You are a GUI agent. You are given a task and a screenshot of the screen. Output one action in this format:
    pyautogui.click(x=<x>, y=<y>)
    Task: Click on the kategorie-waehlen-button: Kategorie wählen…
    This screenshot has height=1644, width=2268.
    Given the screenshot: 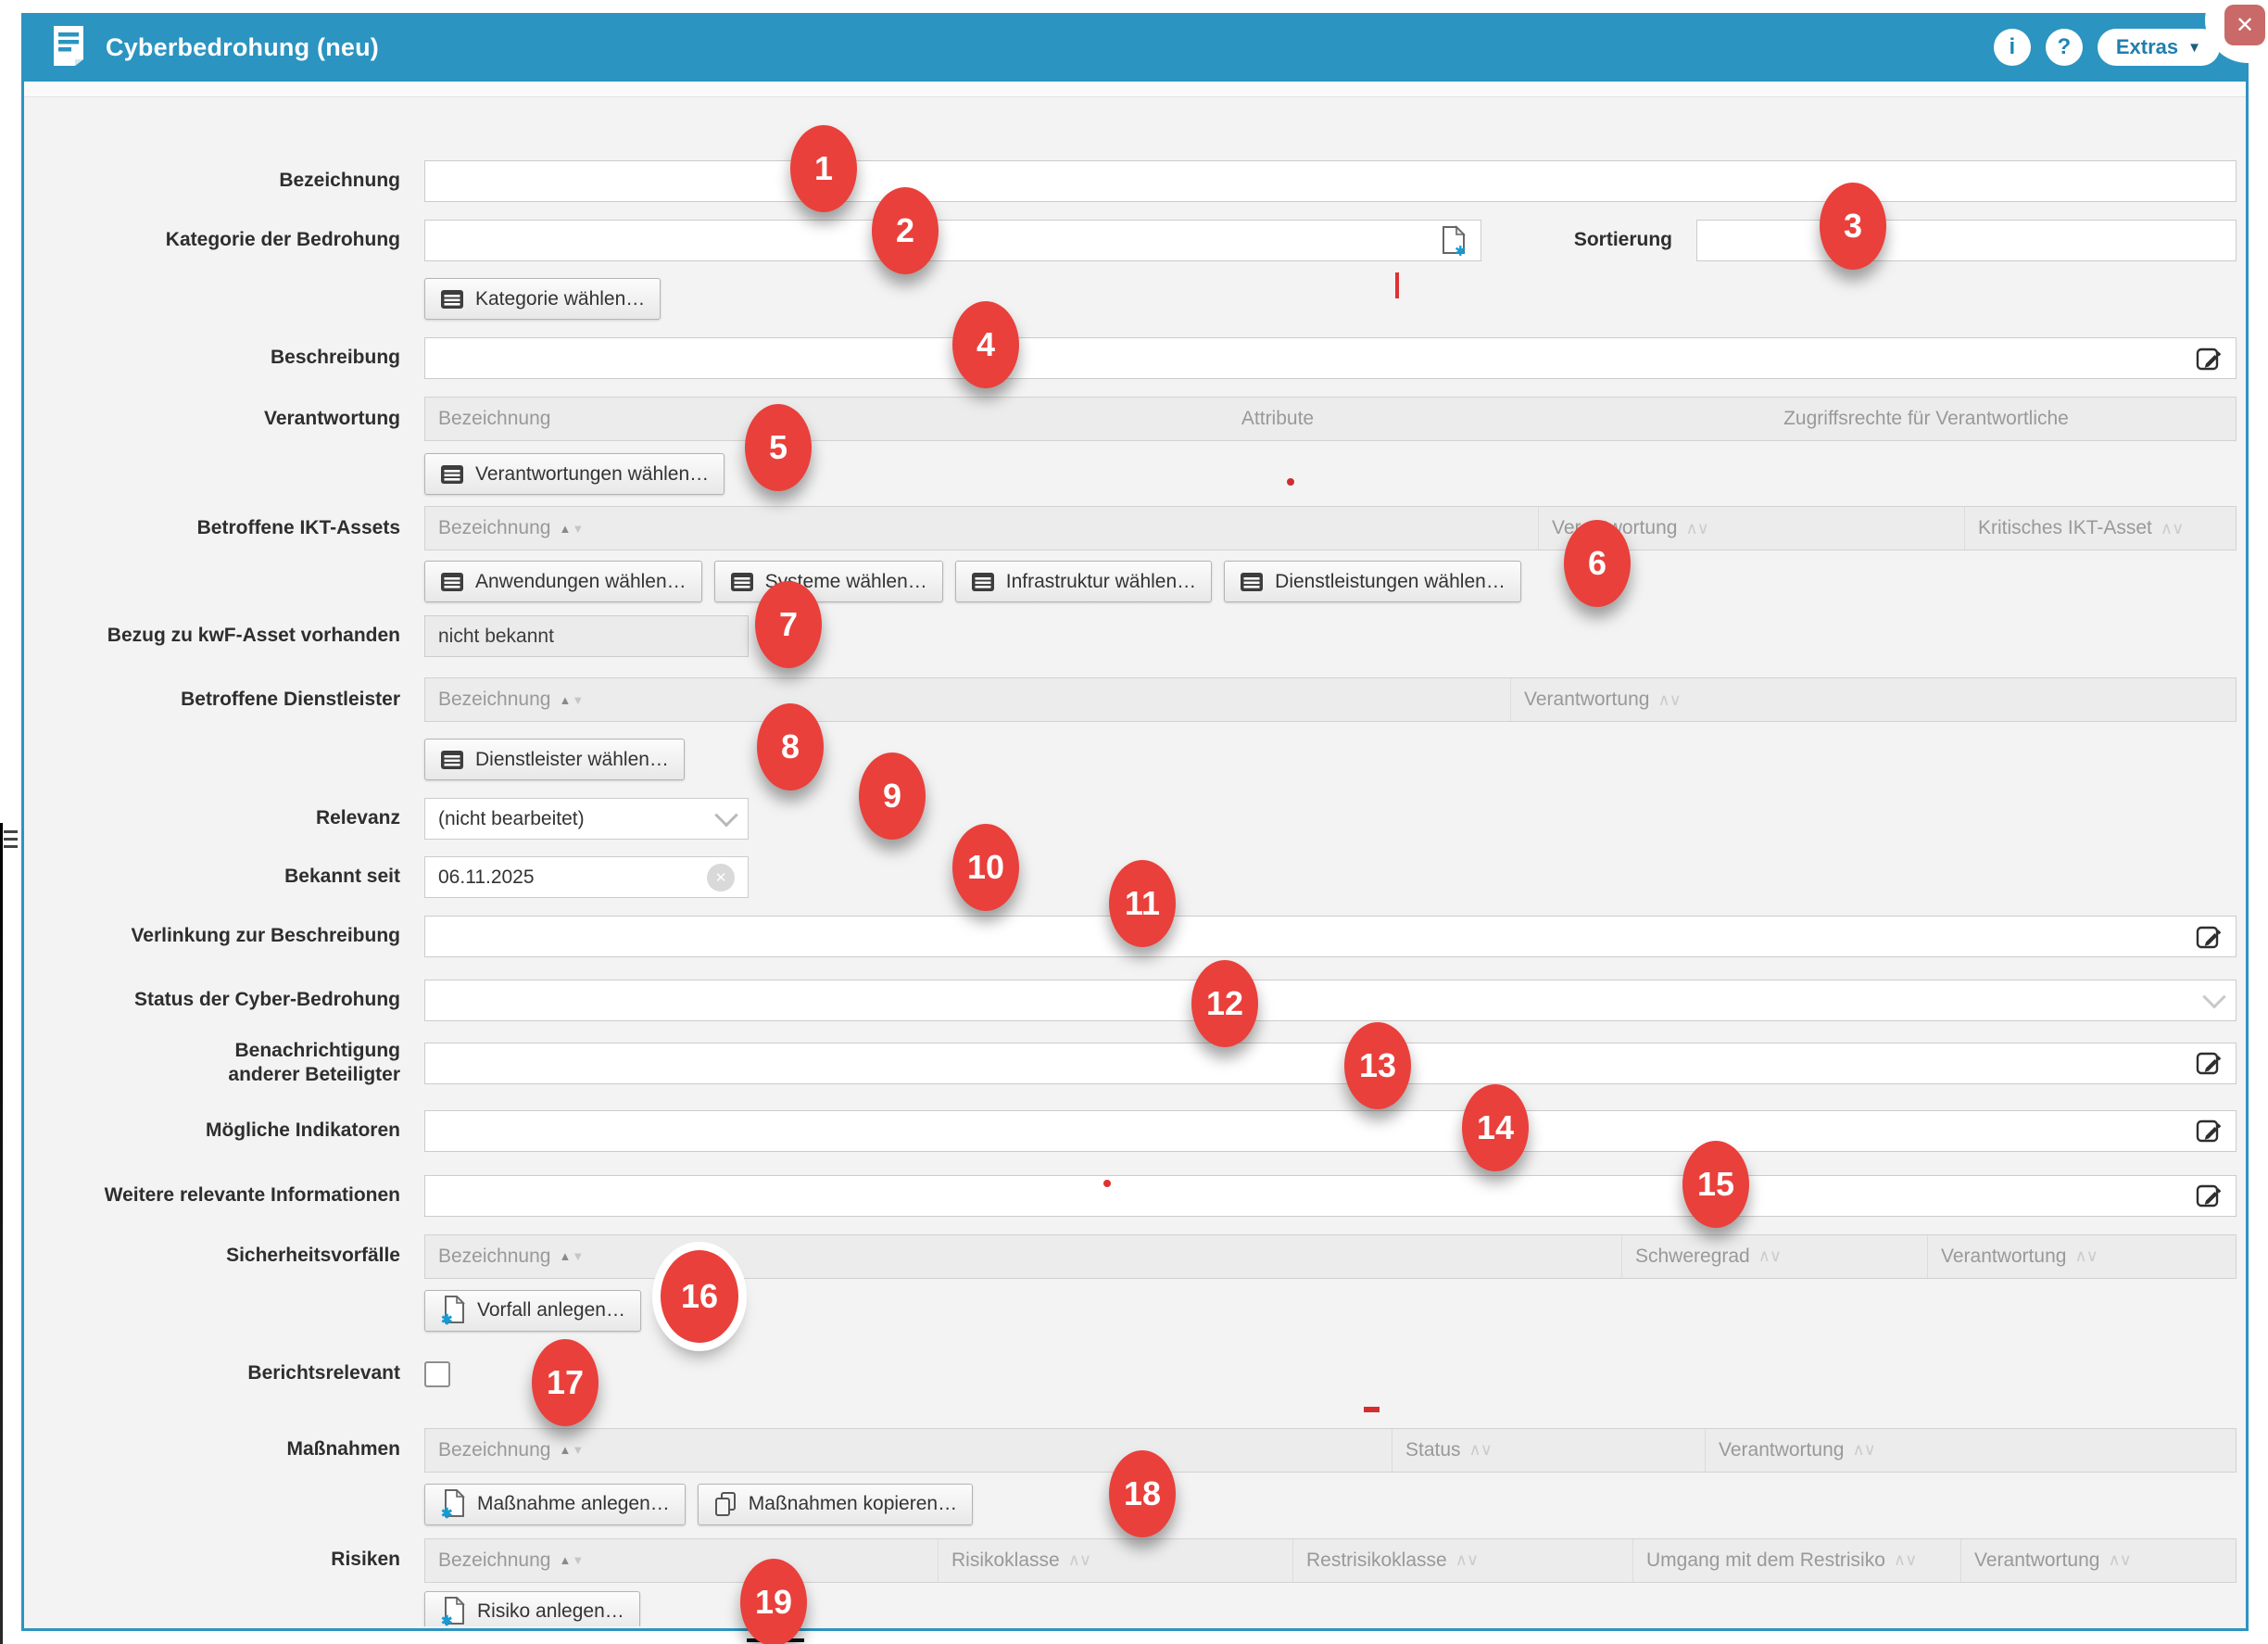 What is the action you would take?
    pyautogui.click(x=543, y=299)
    